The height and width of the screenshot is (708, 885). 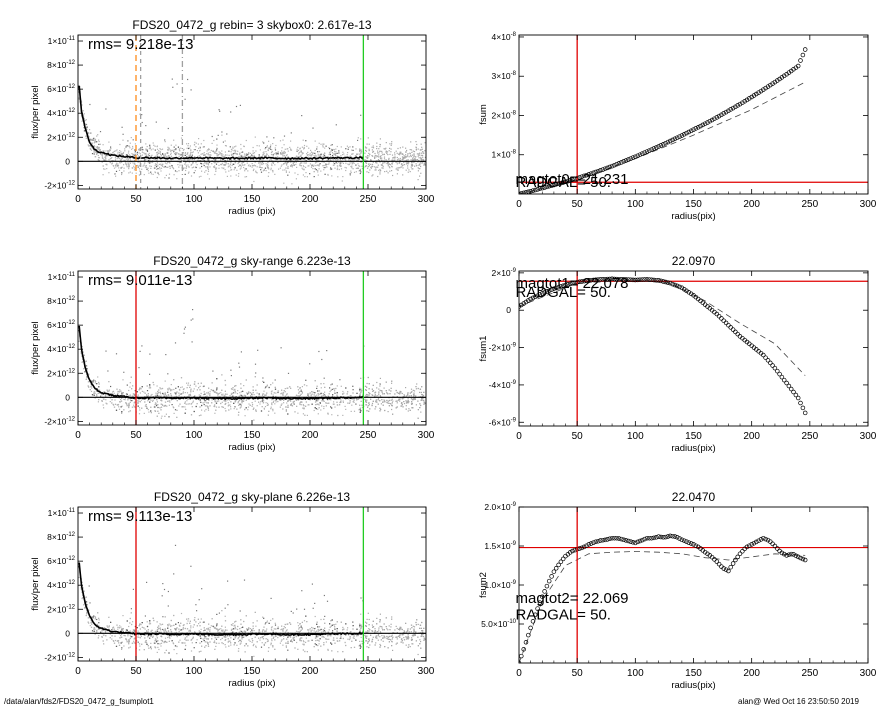 What do you see at coordinates (35, 347) in the screenshot?
I see `y-axis-label: flux/per pixel` at bounding box center [35, 347].